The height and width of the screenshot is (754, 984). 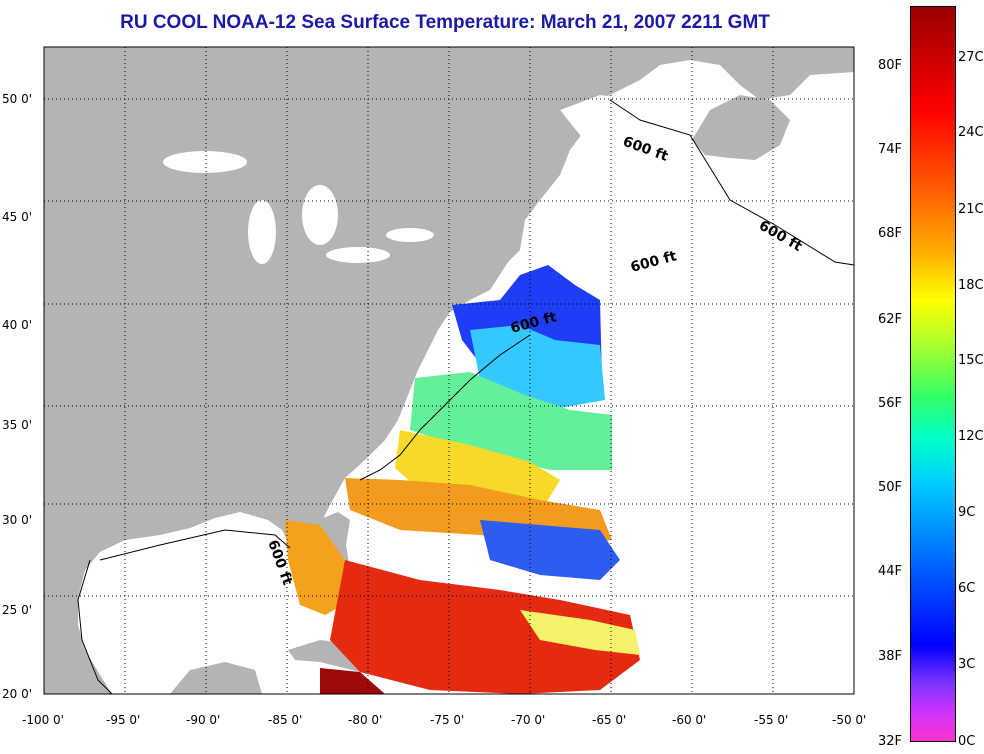 What do you see at coordinates (967, 588) in the screenshot?
I see `colorbar-label-c: 6C` at bounding box center [967, 588].